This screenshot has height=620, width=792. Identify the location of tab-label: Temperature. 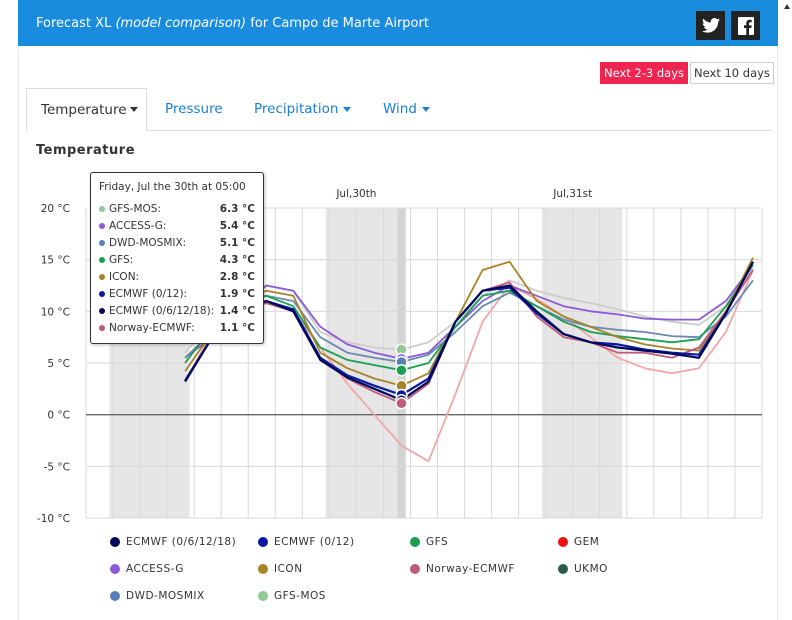
(84, 109).